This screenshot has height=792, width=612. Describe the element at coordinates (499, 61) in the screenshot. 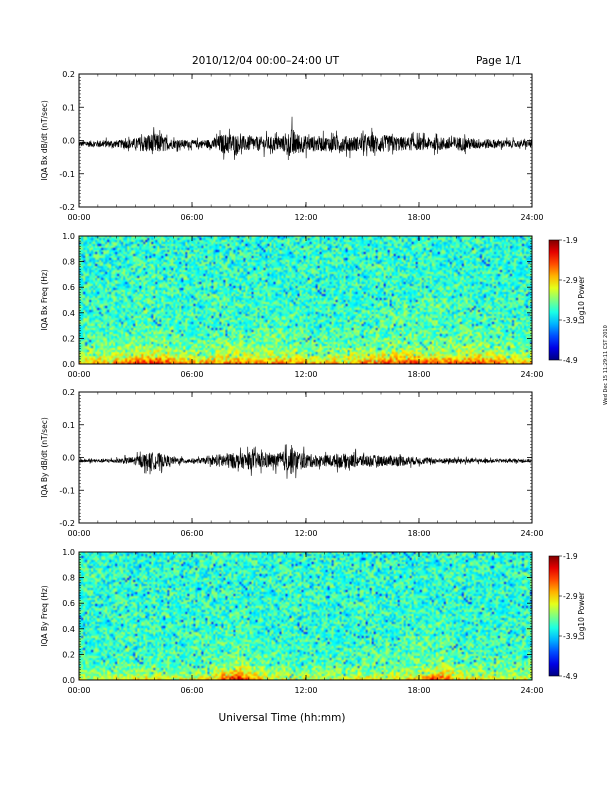

I see `page-number: Page 1/1` at that location.